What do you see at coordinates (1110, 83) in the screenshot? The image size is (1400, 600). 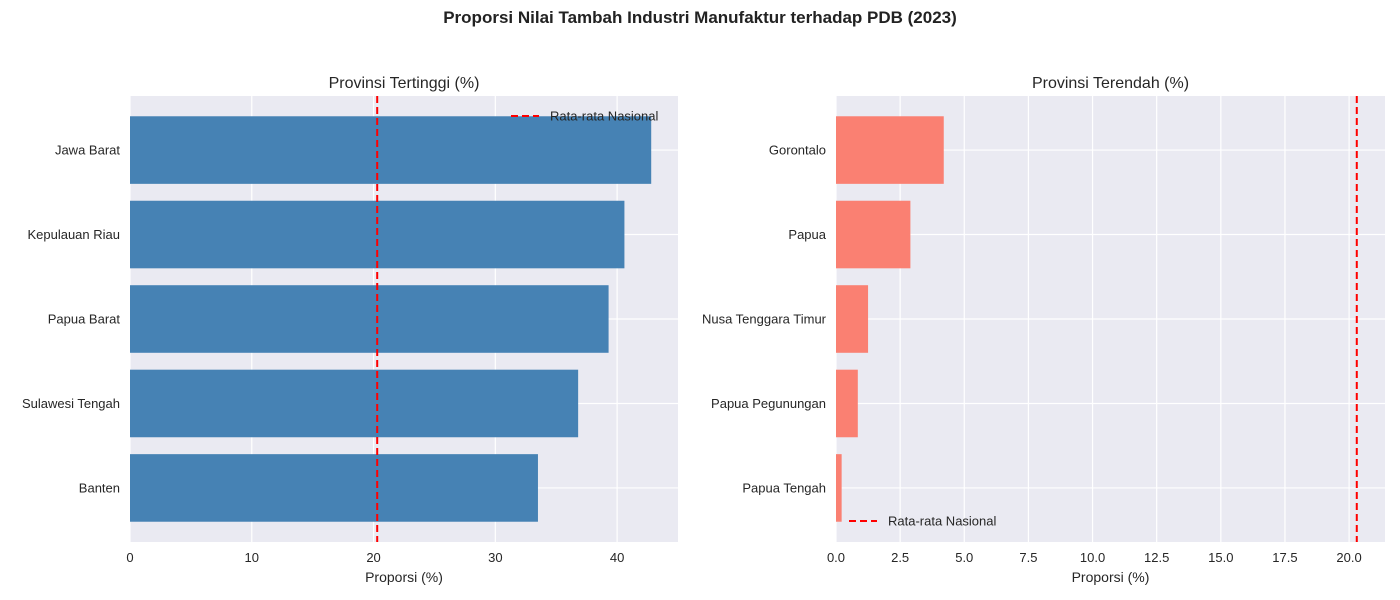 I see `right-chart-title: Provinsi Terendah (%)` at bounding box center [1110, 83].